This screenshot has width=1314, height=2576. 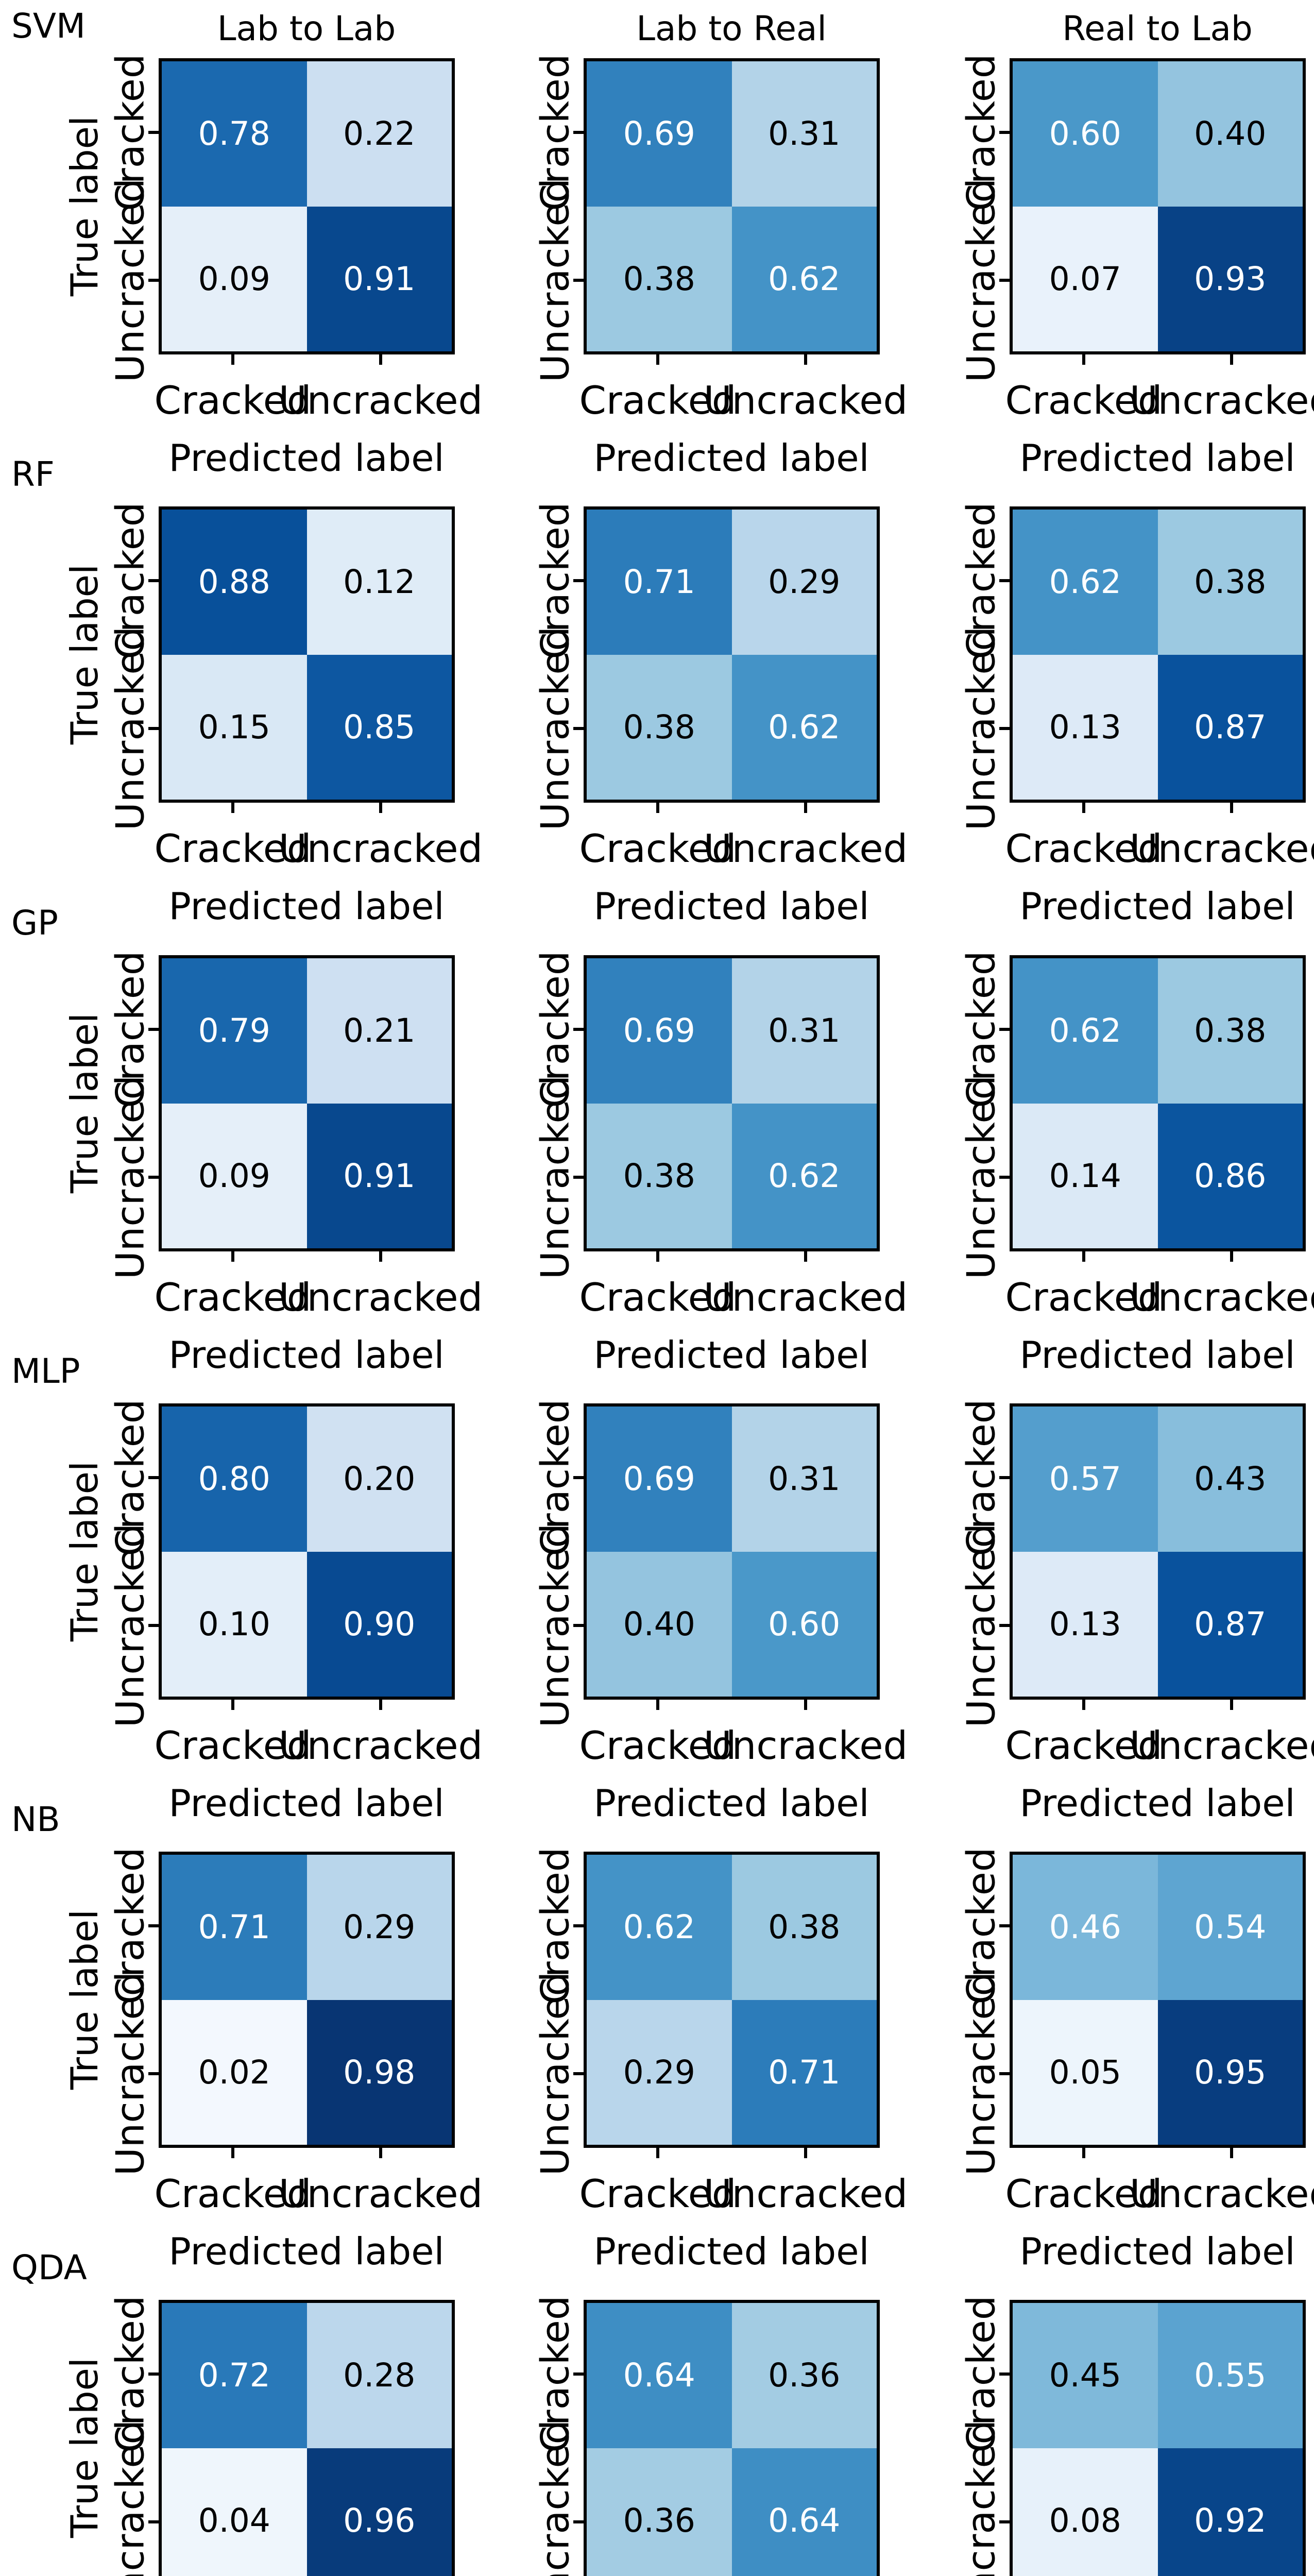 I want to click on cell-value: 0.21, so click(x=379, y=1031).